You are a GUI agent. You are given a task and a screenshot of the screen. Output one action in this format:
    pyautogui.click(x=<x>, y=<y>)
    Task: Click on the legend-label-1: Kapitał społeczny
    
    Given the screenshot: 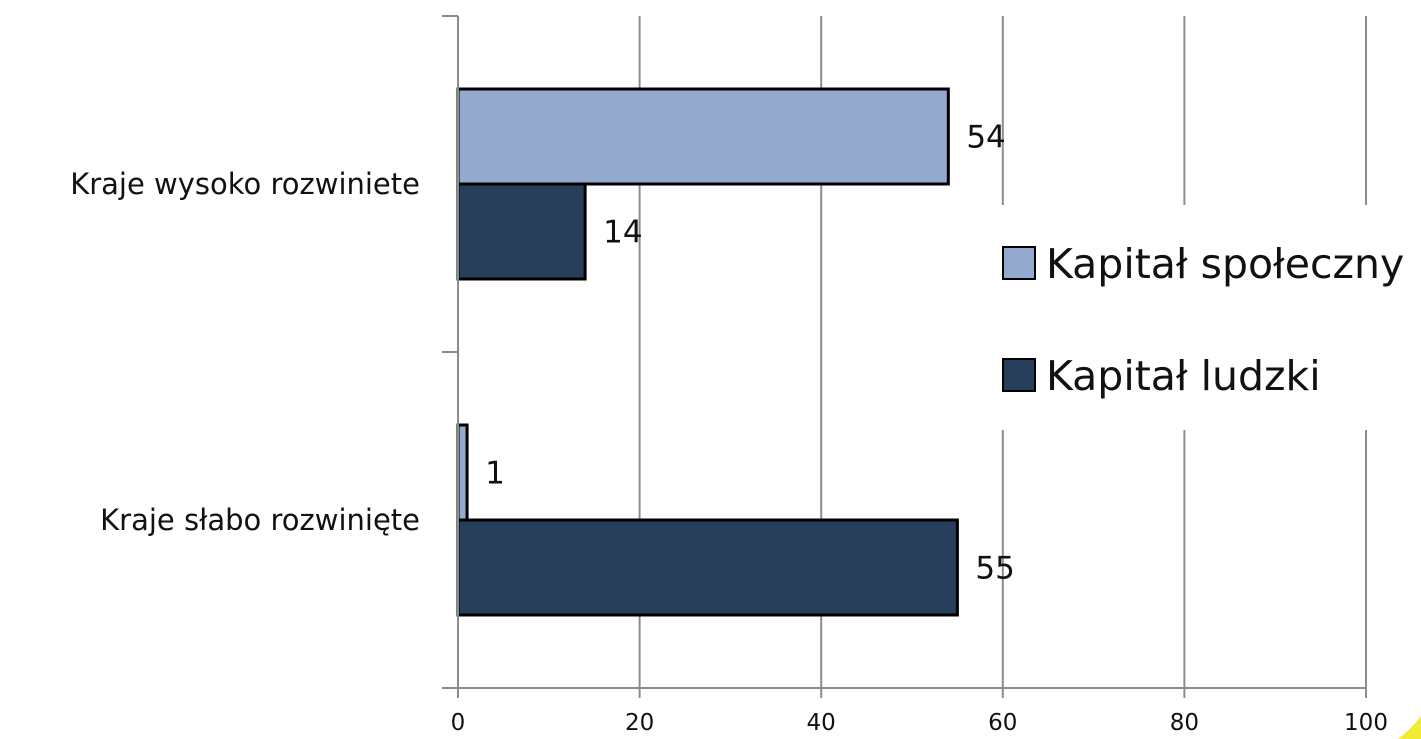 What is the action you would take?
    pyautogui.click(x=1225, y=264)
    